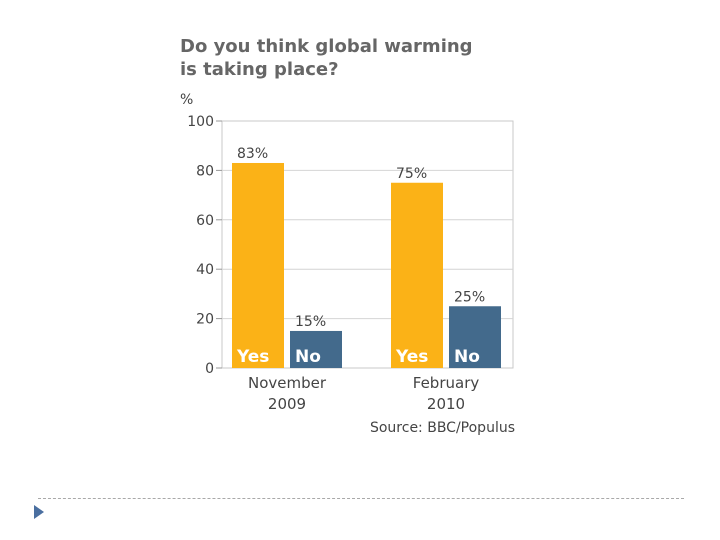  I want to click on y-tick-label: 100, so click(200, 122).